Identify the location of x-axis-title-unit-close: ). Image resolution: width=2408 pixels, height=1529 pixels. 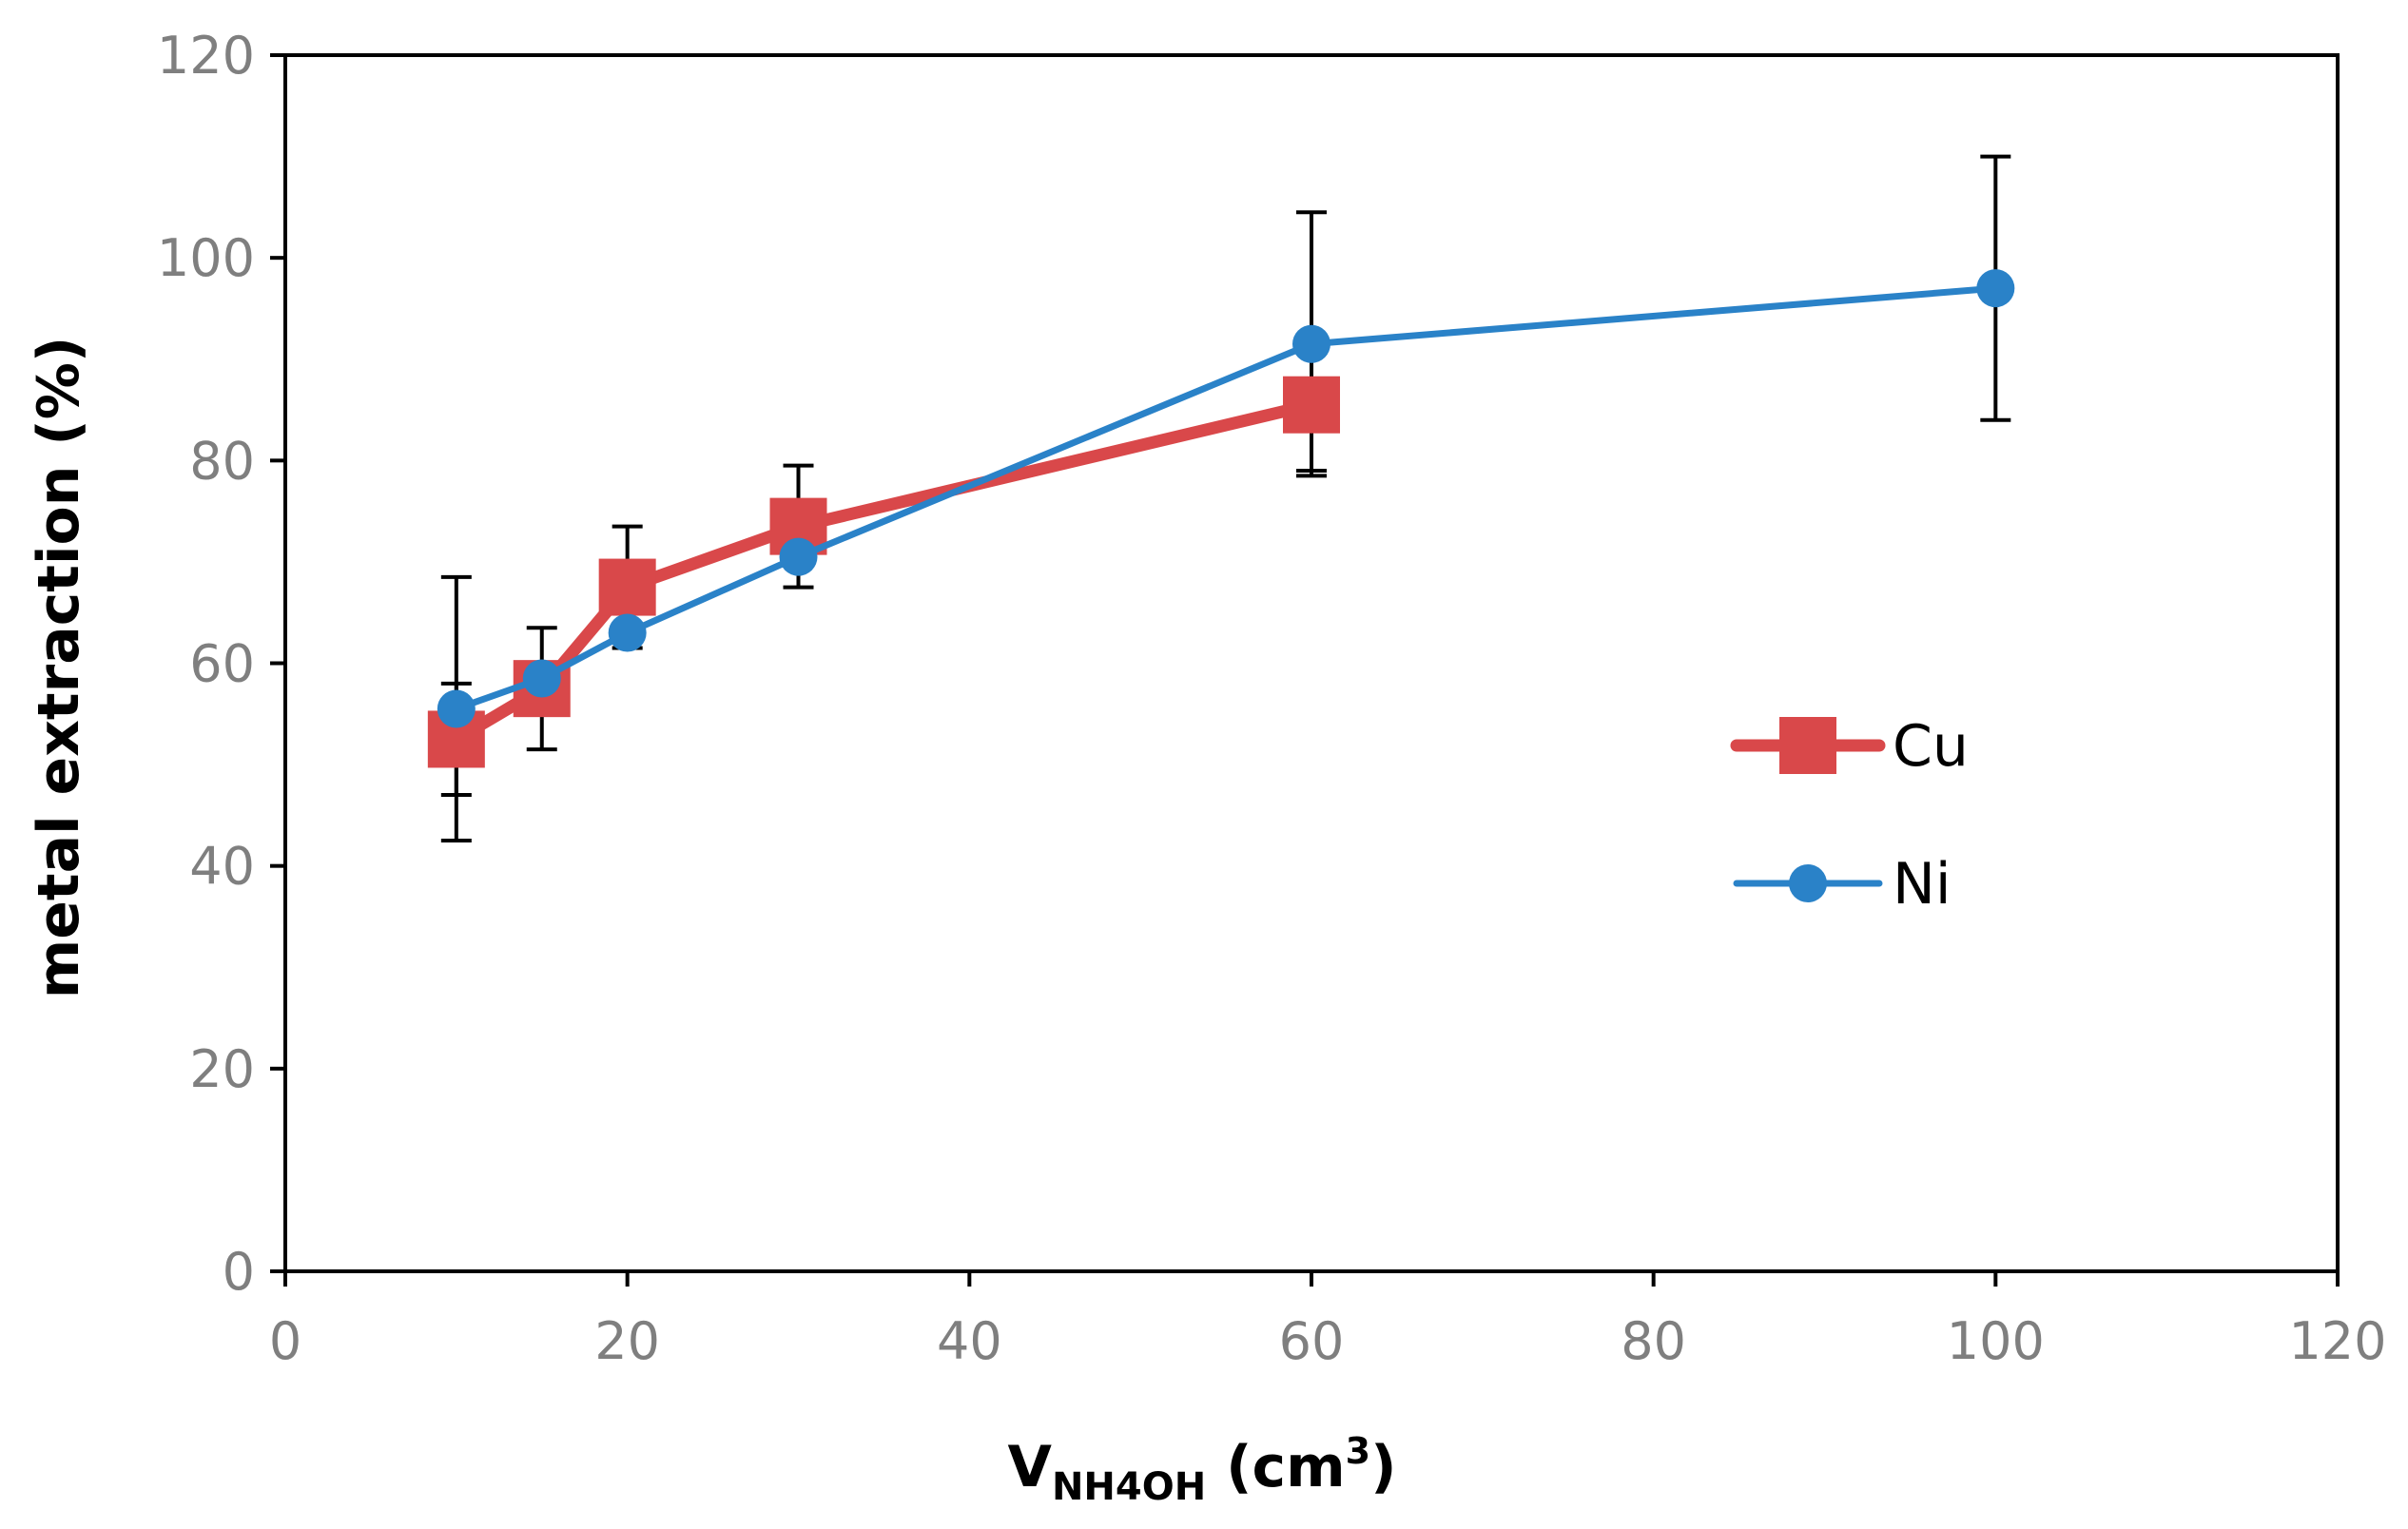
(1383, 1467).